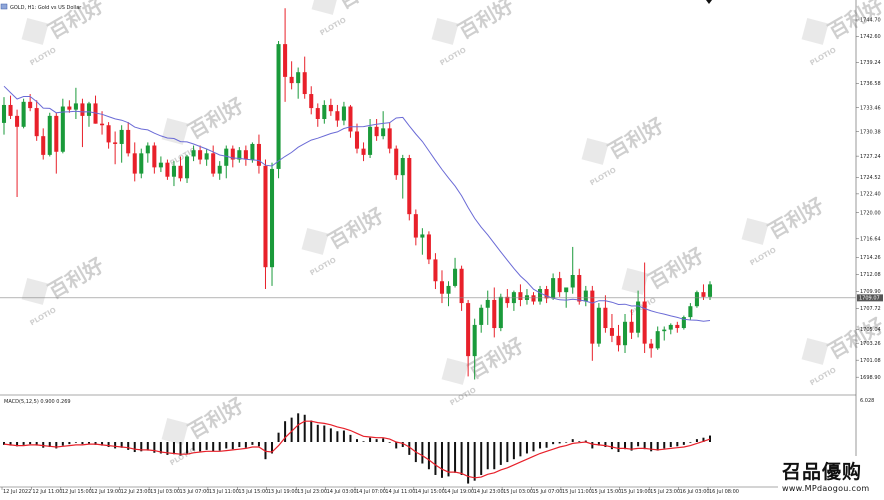 This screenshot has width=884, height=500. What do you see at coordinates (870, 178) in the screenshot?
I see `price-tick-label: 1724.52` at bounding box center [870, 178].